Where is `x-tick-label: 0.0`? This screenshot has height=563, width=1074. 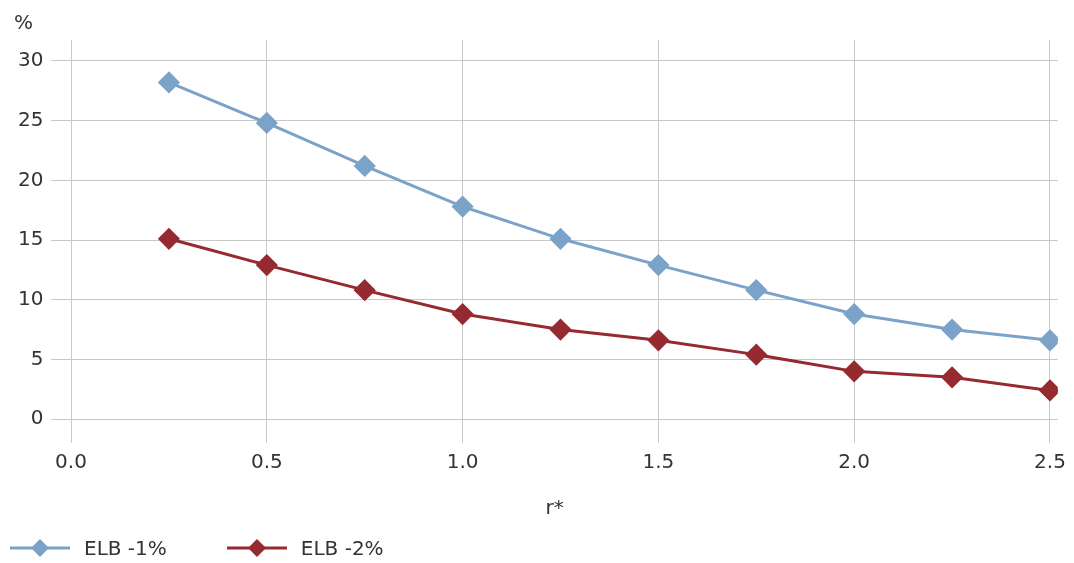
x-tick-label: 0.0 is located at coordinates (71, 461).